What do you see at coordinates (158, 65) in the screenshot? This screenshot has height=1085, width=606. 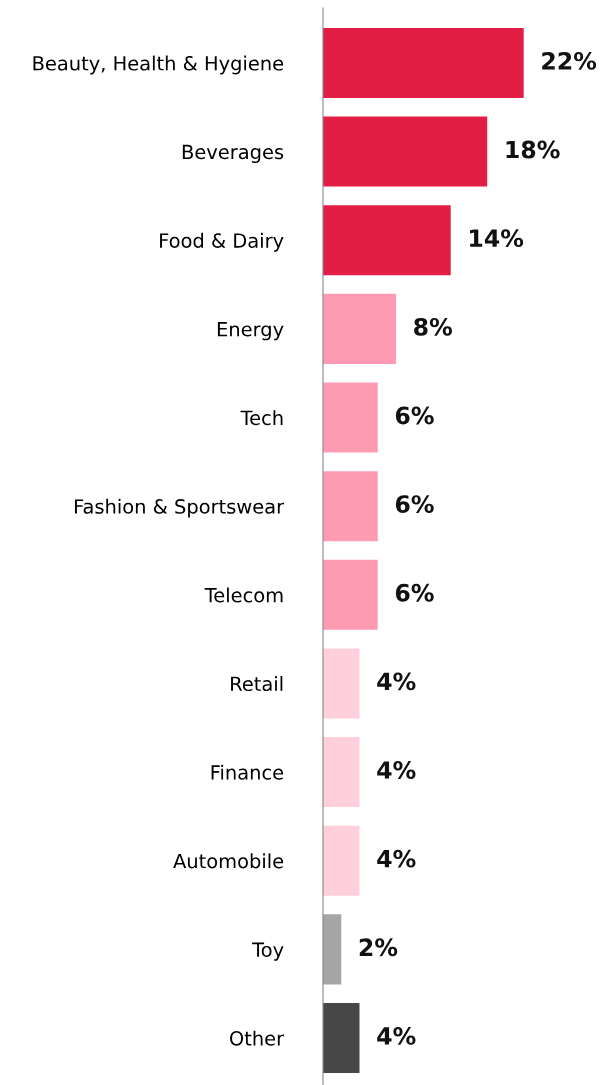 I see `y-tick-label: Beauty, Health & Hygiene` at bounding box center [158, 65].